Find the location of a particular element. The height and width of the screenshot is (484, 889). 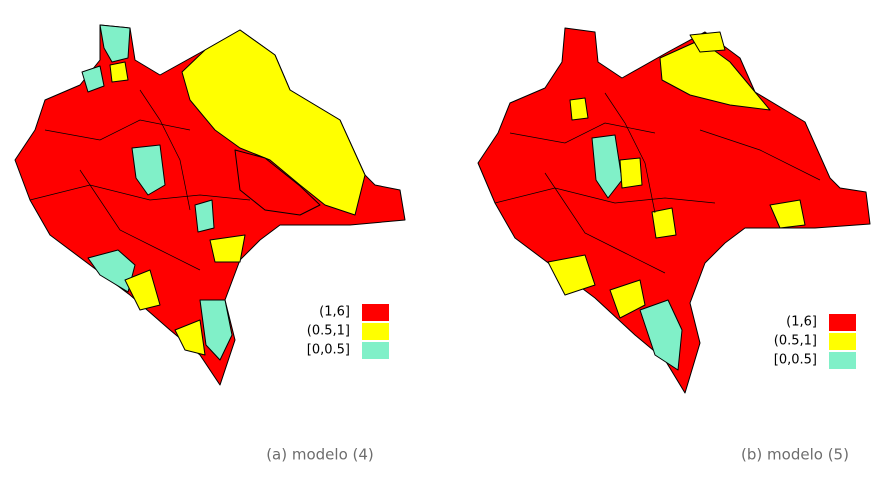

borders-a is located at coordinates (140, 180).